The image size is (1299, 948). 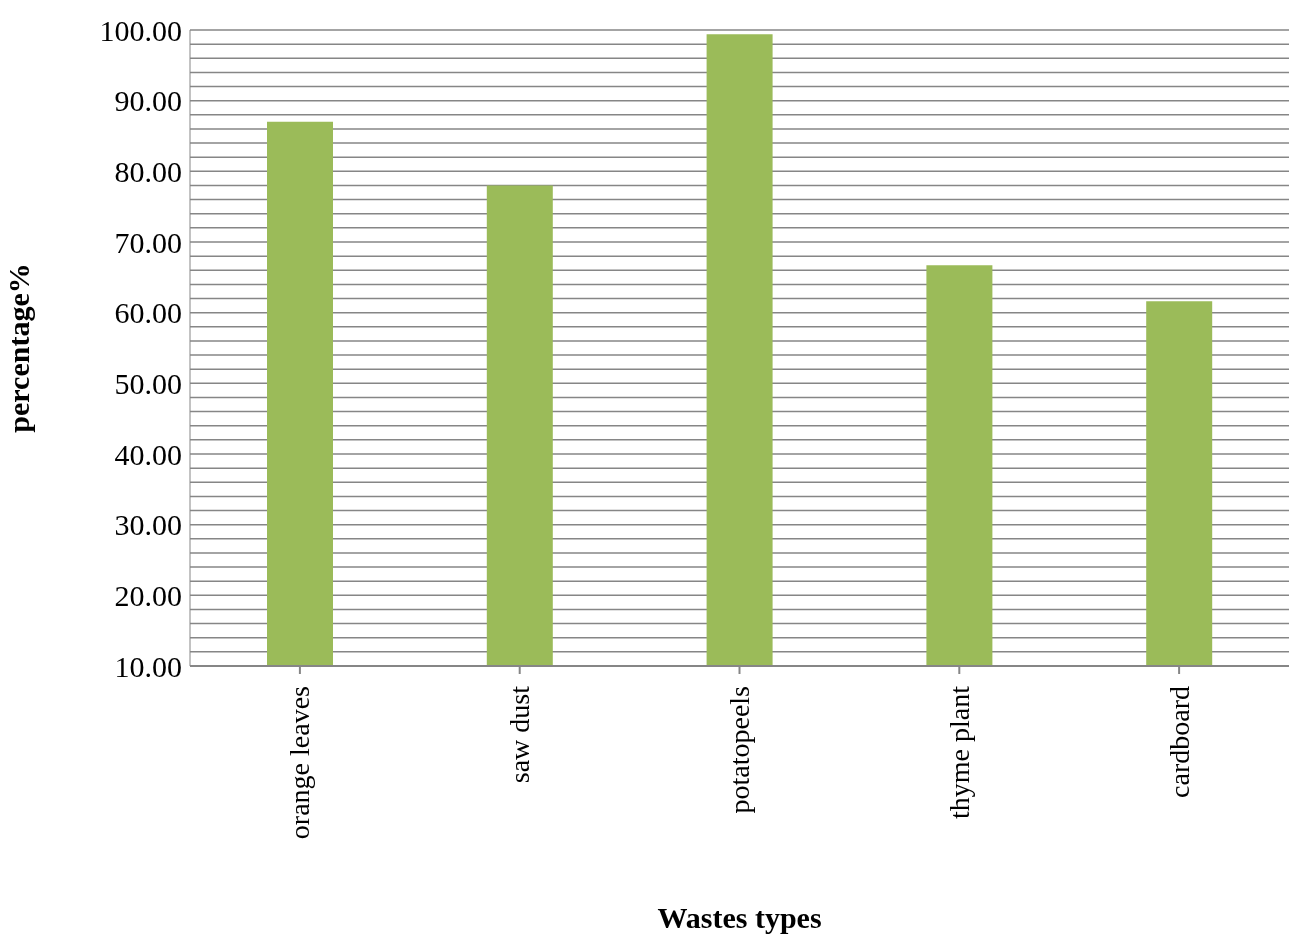 What do you see at coordinates (148, 313) in the screenshot?
I see `y-tick-label: 60.00` at bounding box center [148, 313].